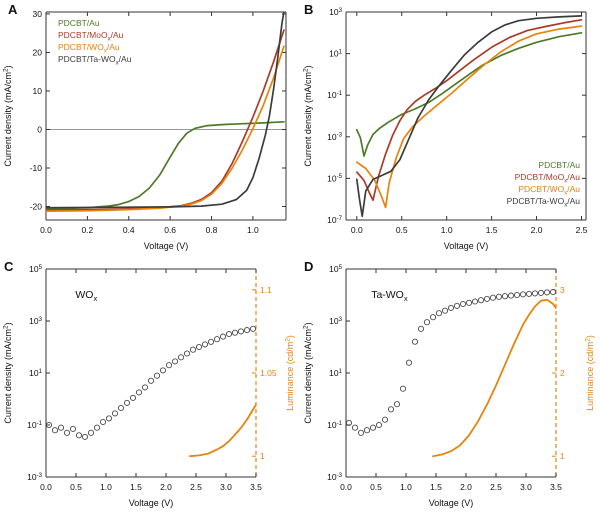  Describe the element at coordinates (334, 178) in the screenshot. I see `svg-text: 10-5​` at that location.